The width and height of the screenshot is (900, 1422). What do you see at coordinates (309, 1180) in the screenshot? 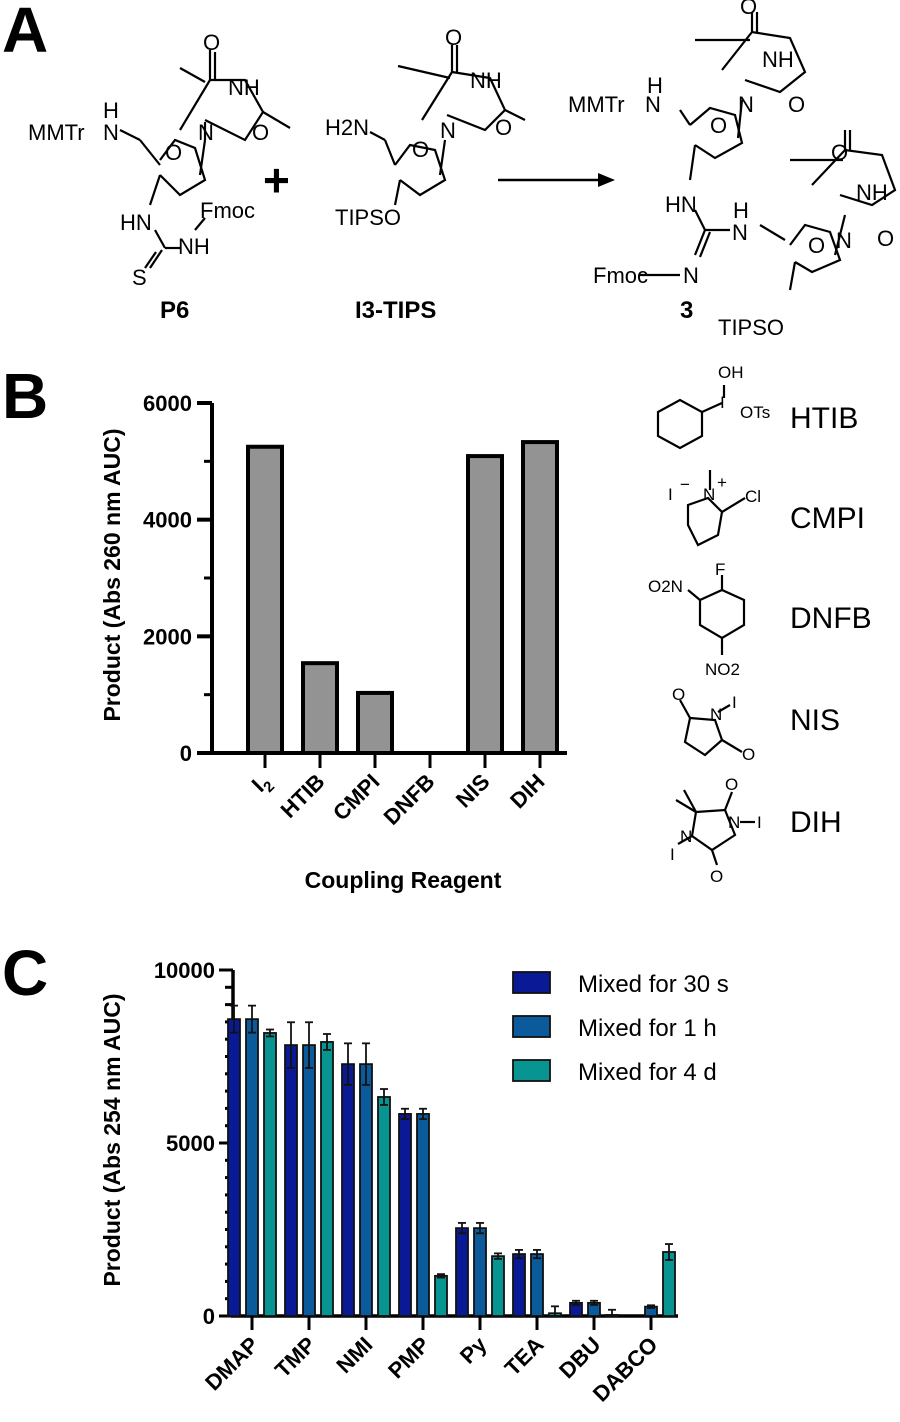
I see `bar-tmp-s1` at bounding box center [309, 1180].